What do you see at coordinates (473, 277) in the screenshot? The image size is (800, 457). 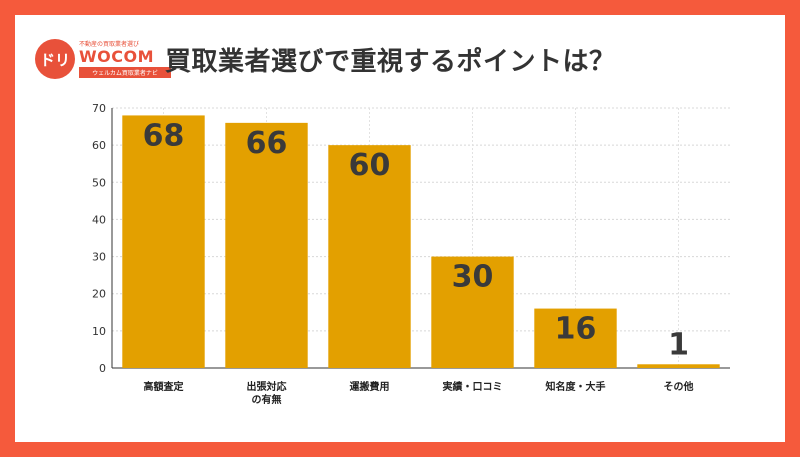 I see `data-label: 30` at bounding box center [473, 277].